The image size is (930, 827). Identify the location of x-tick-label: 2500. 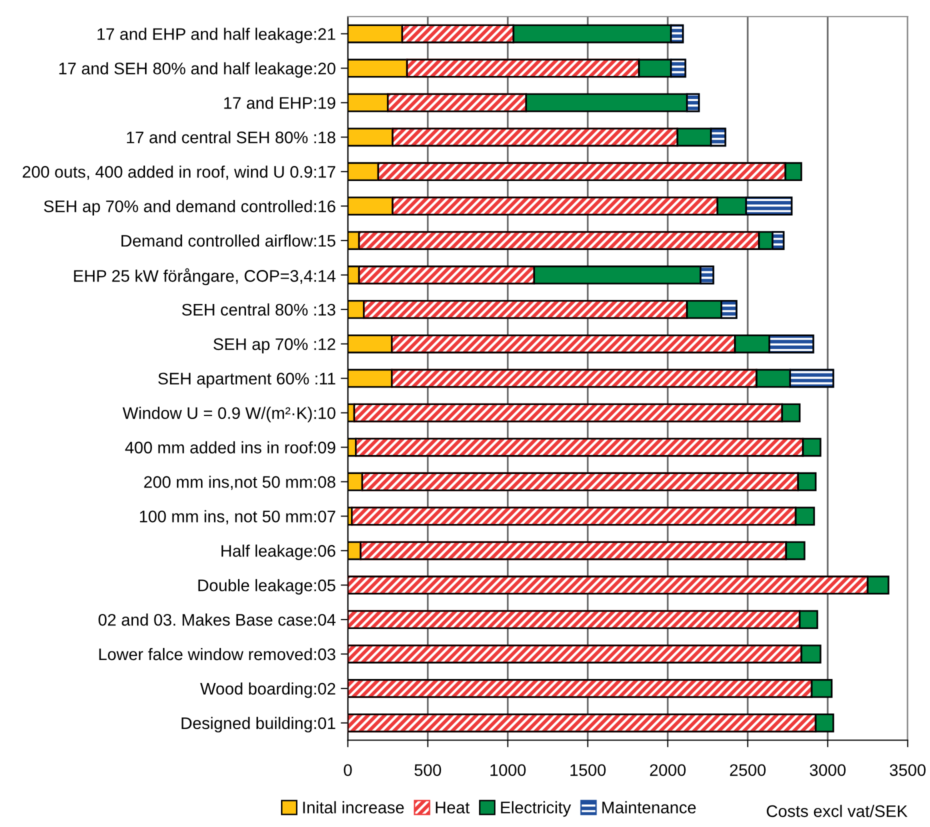
(748, 770).